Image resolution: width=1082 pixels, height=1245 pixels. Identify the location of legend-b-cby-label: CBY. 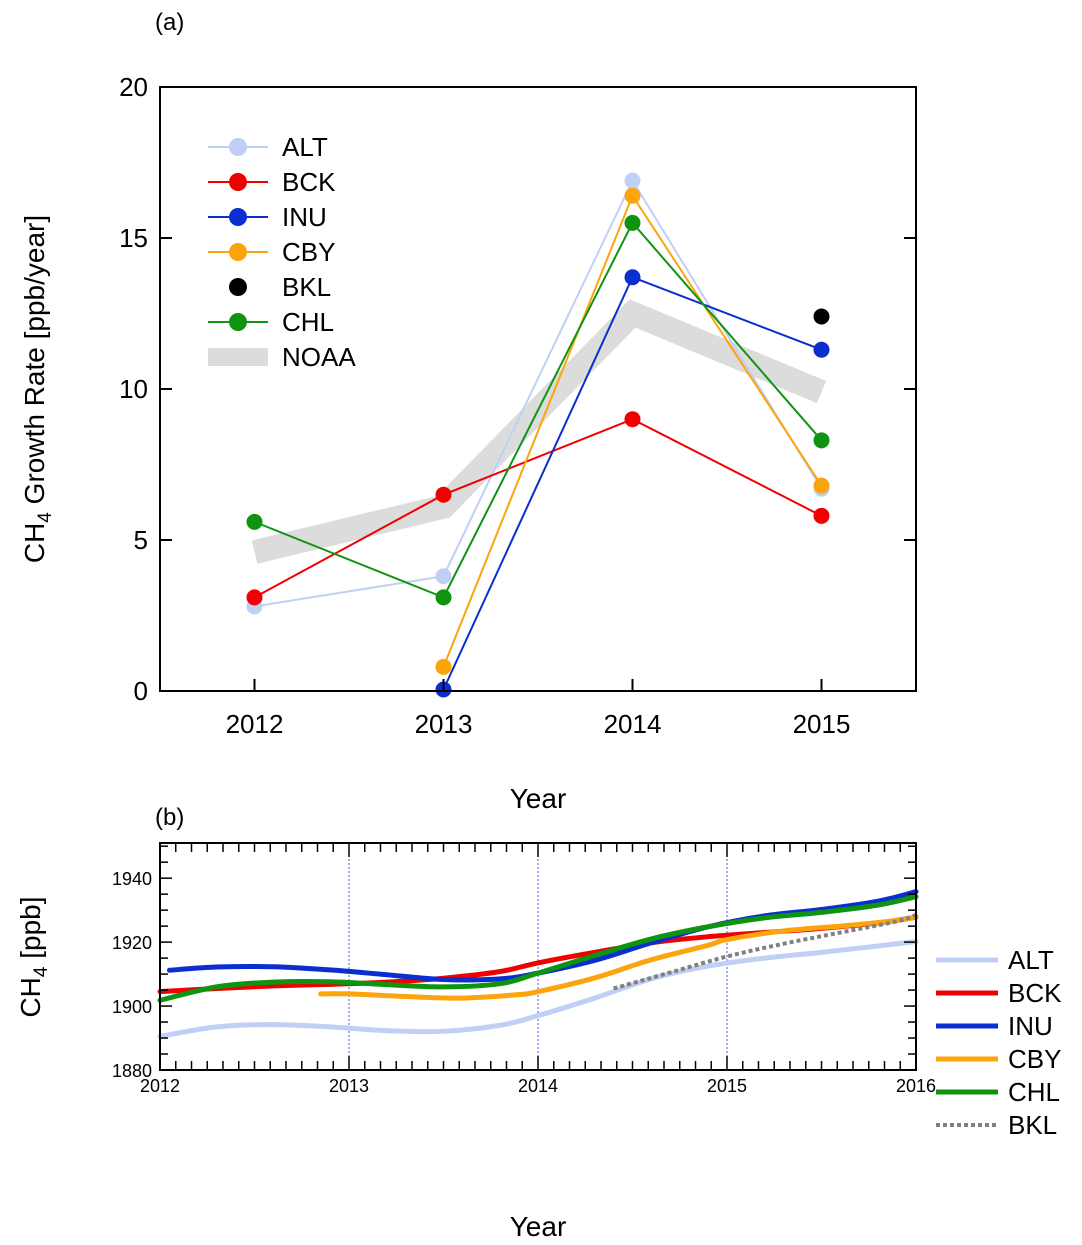
(1034, 1059).